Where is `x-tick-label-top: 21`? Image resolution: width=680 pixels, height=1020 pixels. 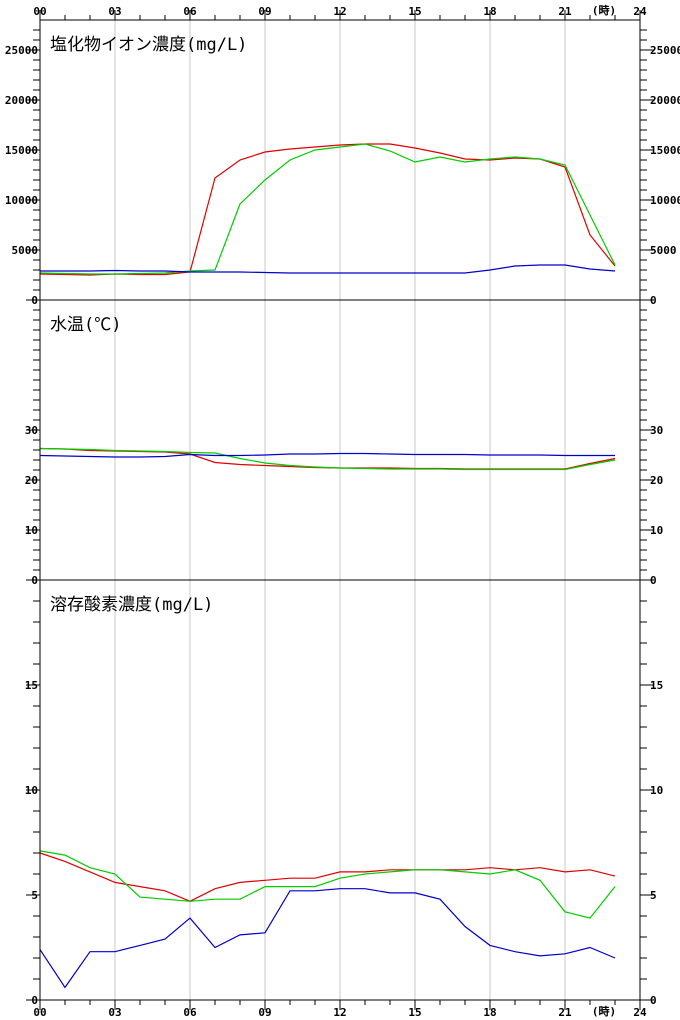
x-tick-label-top: 21 is located at coordinates (565, 11).